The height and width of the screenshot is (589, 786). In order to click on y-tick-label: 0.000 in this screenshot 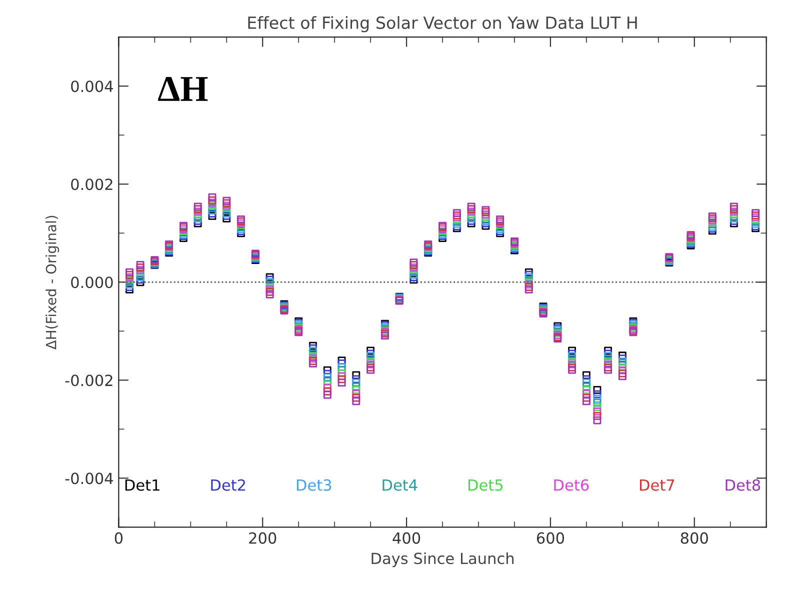, I will do `click(92, 282)`.